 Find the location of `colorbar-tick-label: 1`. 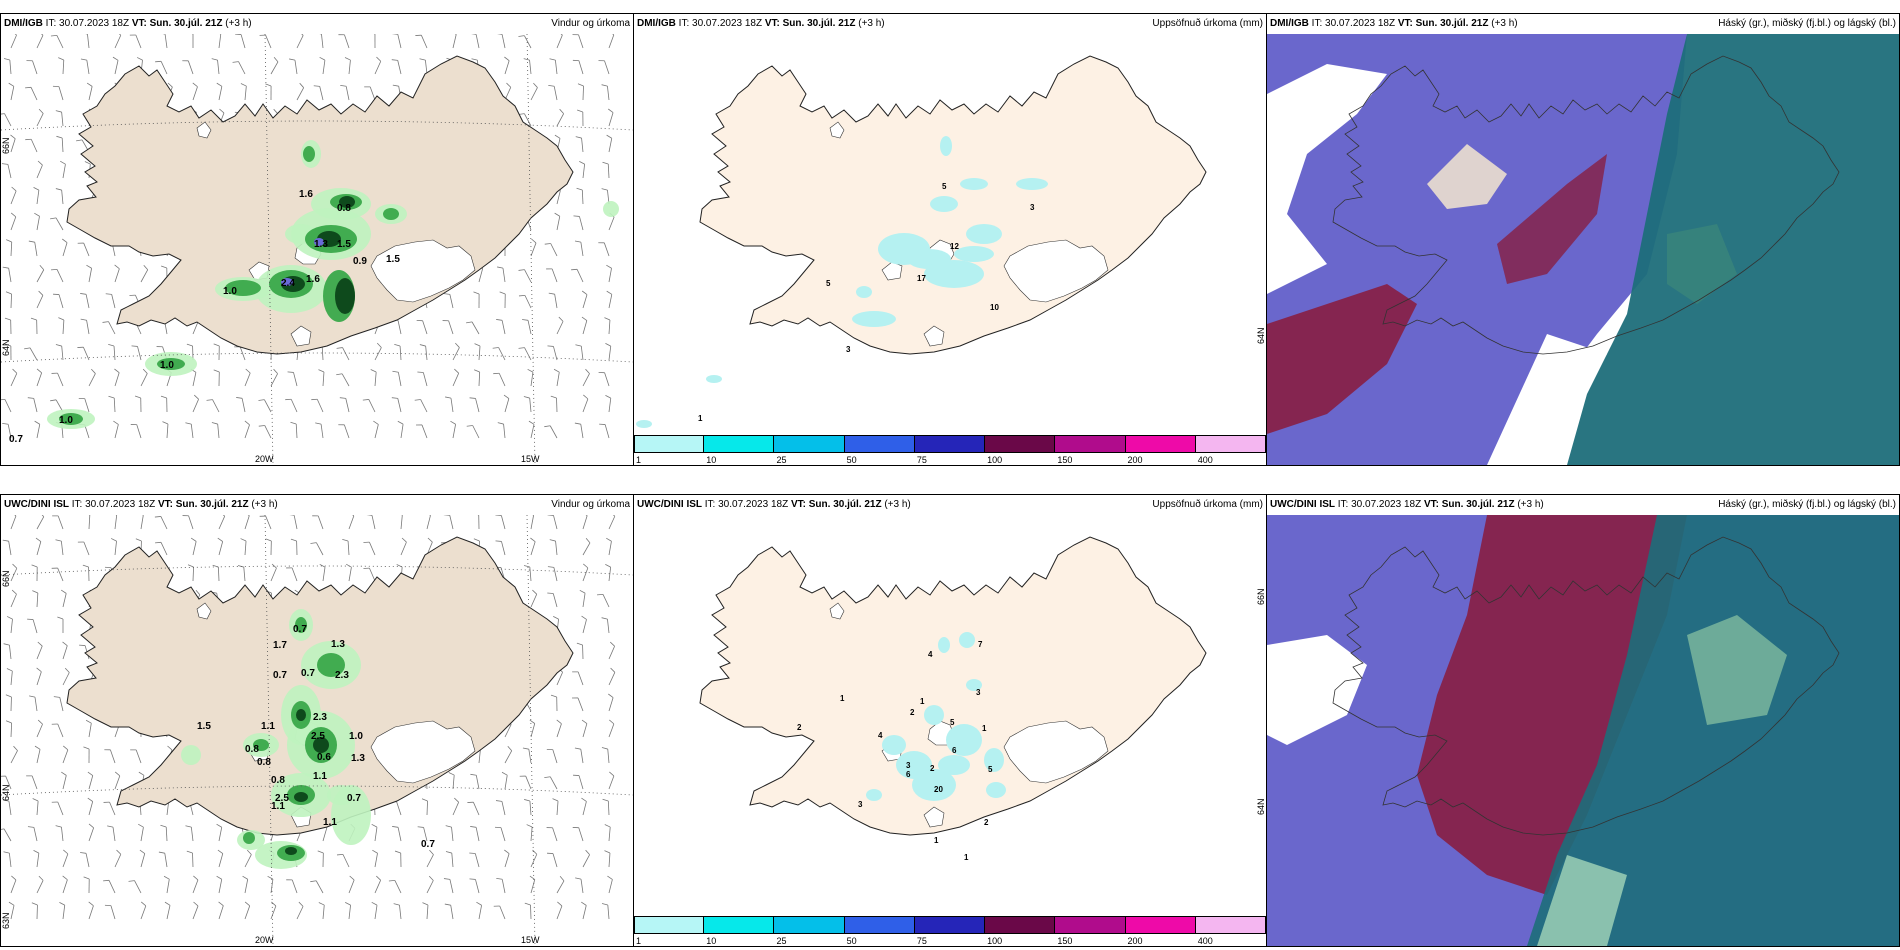

colorbar-tick-label: 1 is located at coordinates (639, 460).